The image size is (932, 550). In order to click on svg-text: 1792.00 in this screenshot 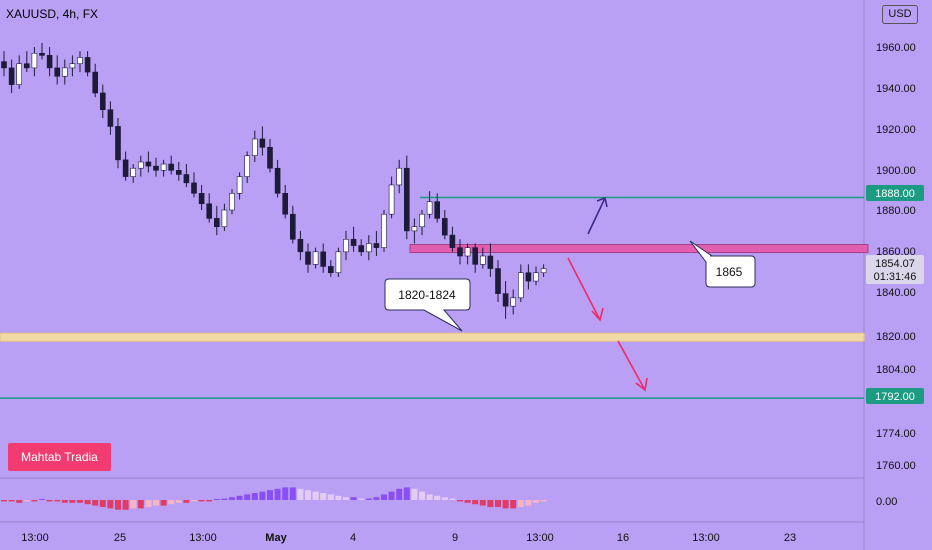, I will do `click(895, 397)`.